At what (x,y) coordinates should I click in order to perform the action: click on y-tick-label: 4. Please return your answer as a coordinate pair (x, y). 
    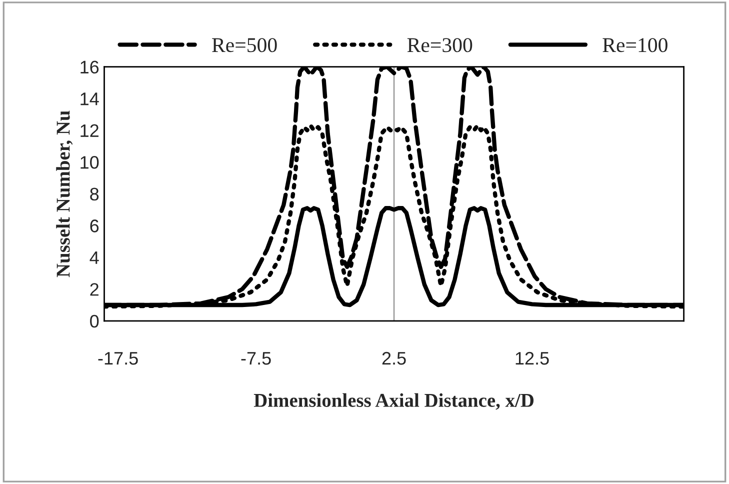
    Looking at the image, I should click on (94, 257).